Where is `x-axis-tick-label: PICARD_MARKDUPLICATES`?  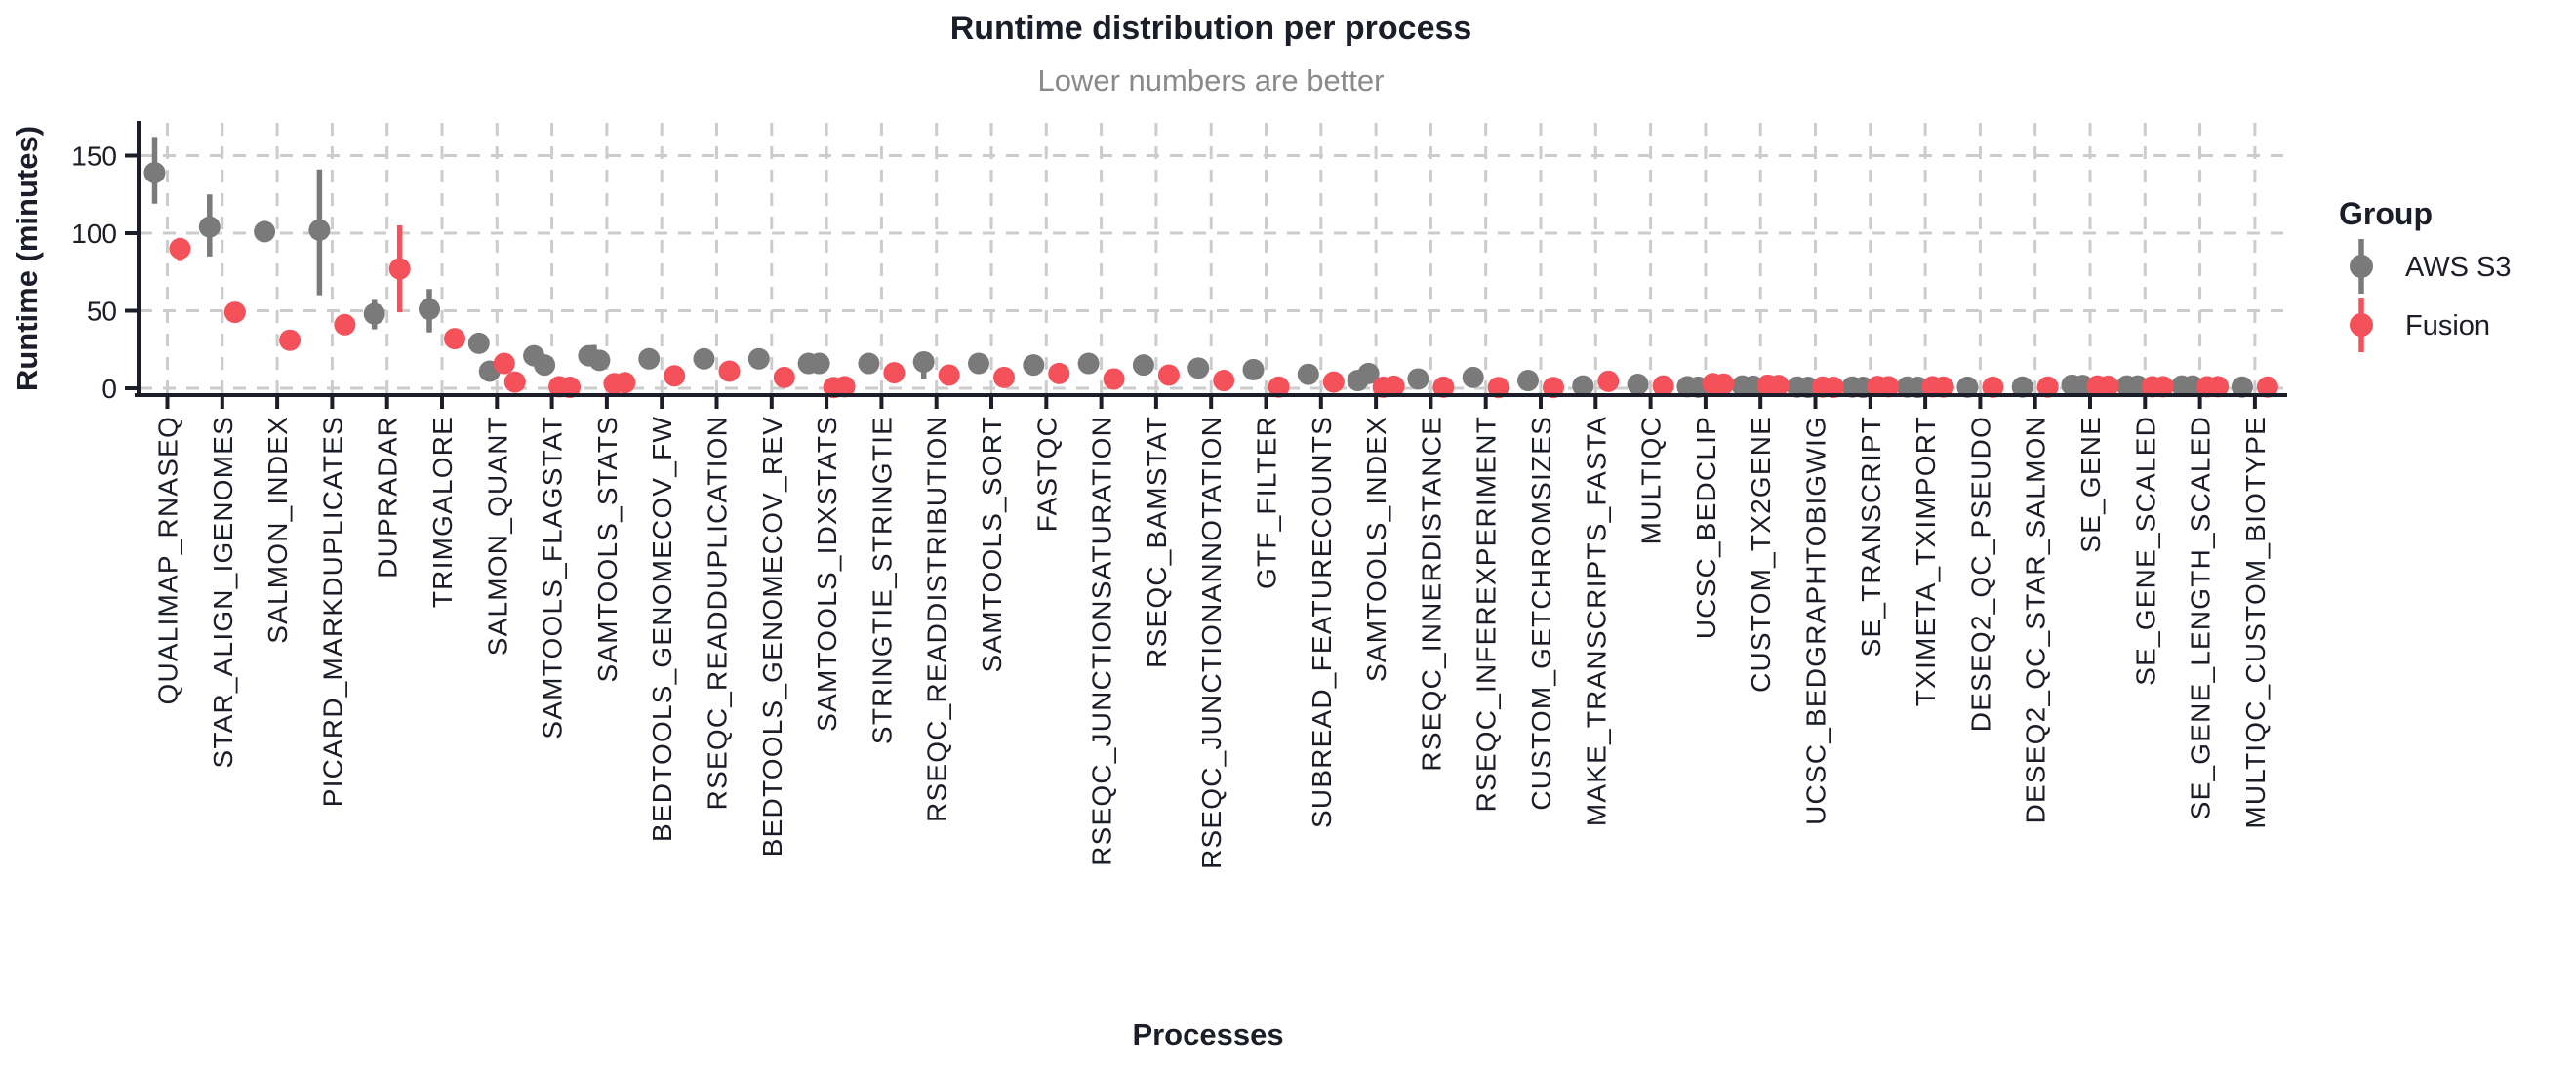 x-axis-tick-label: PICARD_MARKDUPLICATES is located at coordinates (332, 611).